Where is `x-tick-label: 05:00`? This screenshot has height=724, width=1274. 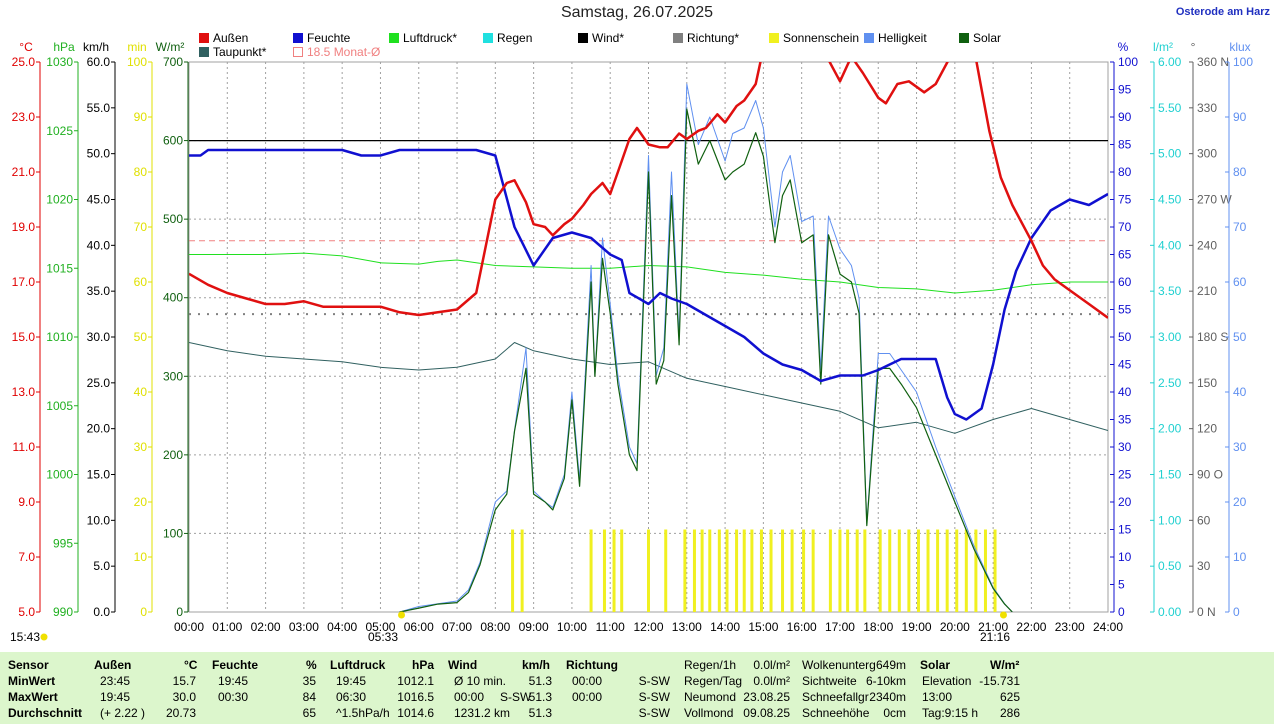 x-tick-label: 05:00 is located at coordinates (380, 627).